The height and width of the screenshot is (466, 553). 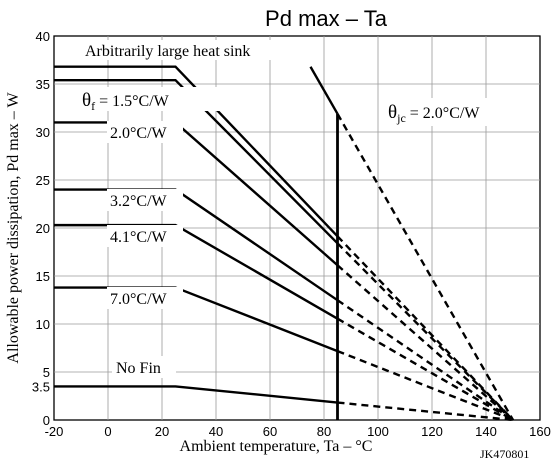 I want to click on chart-title: Pd max – Ta, so click(x=326, y=18).